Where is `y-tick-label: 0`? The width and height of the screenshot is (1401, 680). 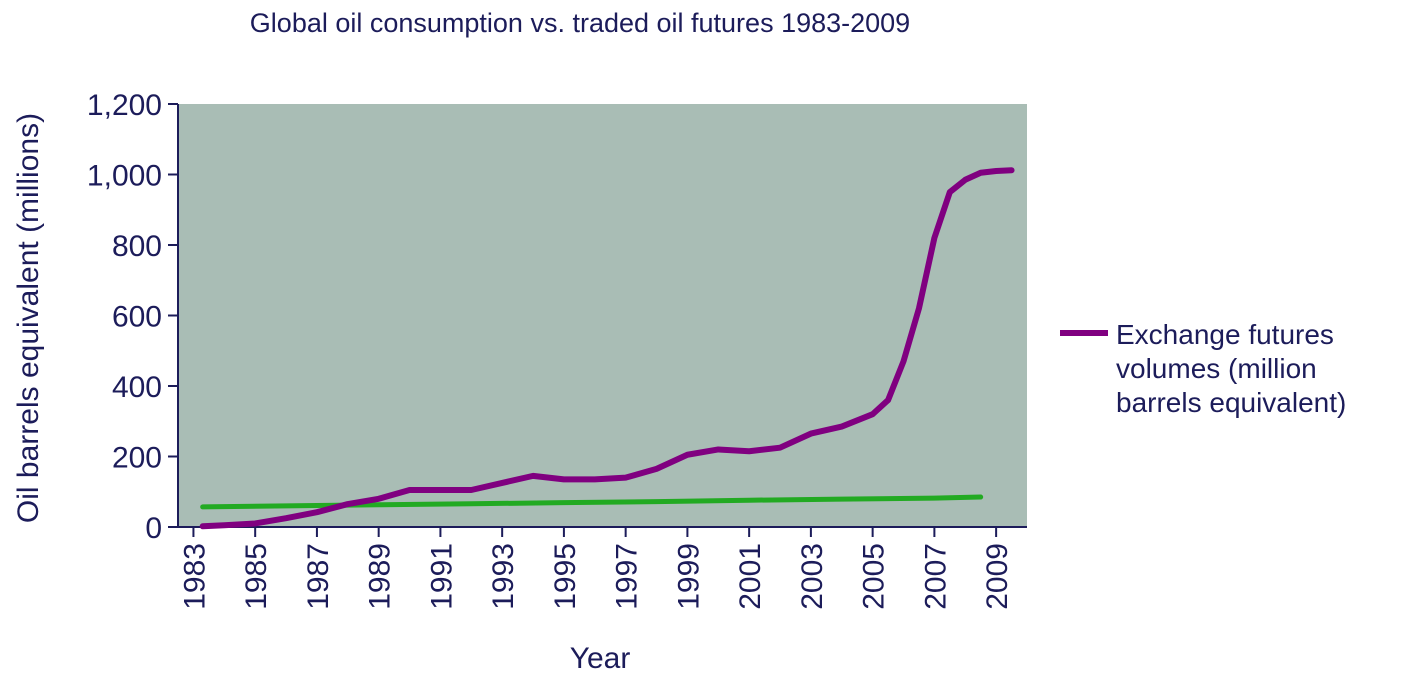 y-tick-label: 0 is located at coordinates (153, 528).